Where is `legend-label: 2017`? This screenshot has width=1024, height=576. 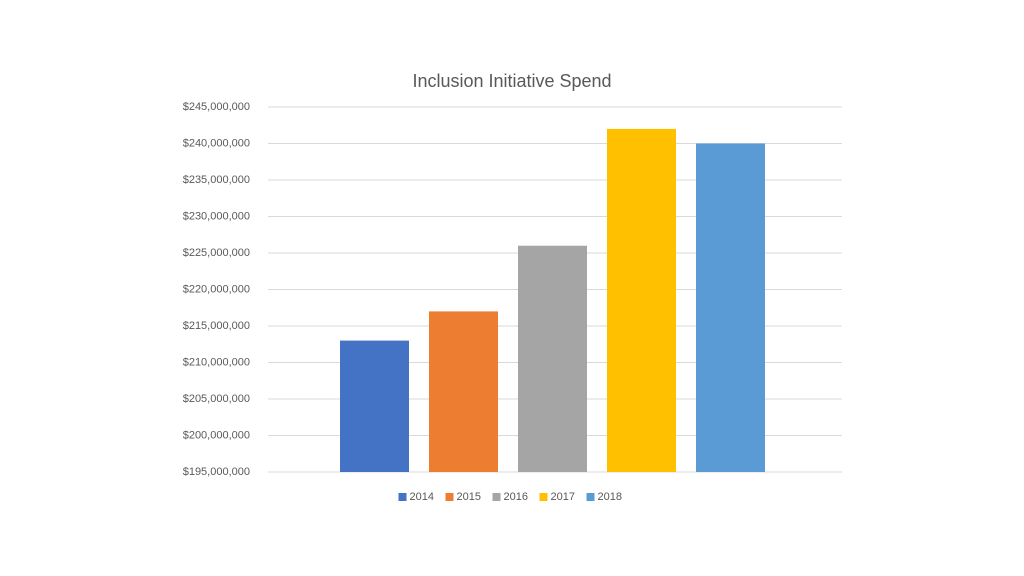 legend-label: 2017 is located at coordinates (563, 497).